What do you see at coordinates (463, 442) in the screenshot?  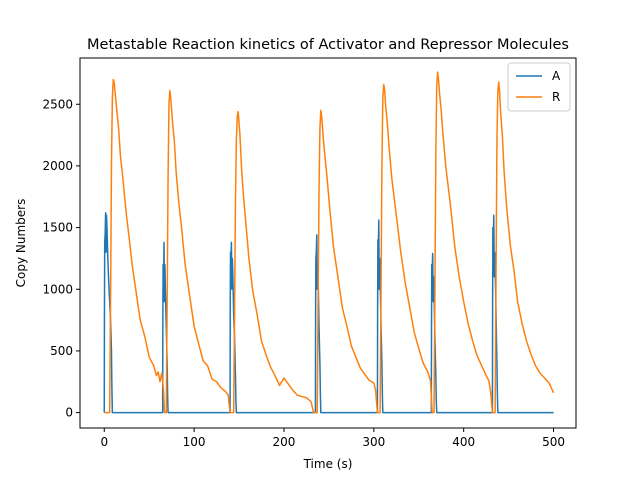 I see `x-tick-label: 400` at bounding box center [463, 442].